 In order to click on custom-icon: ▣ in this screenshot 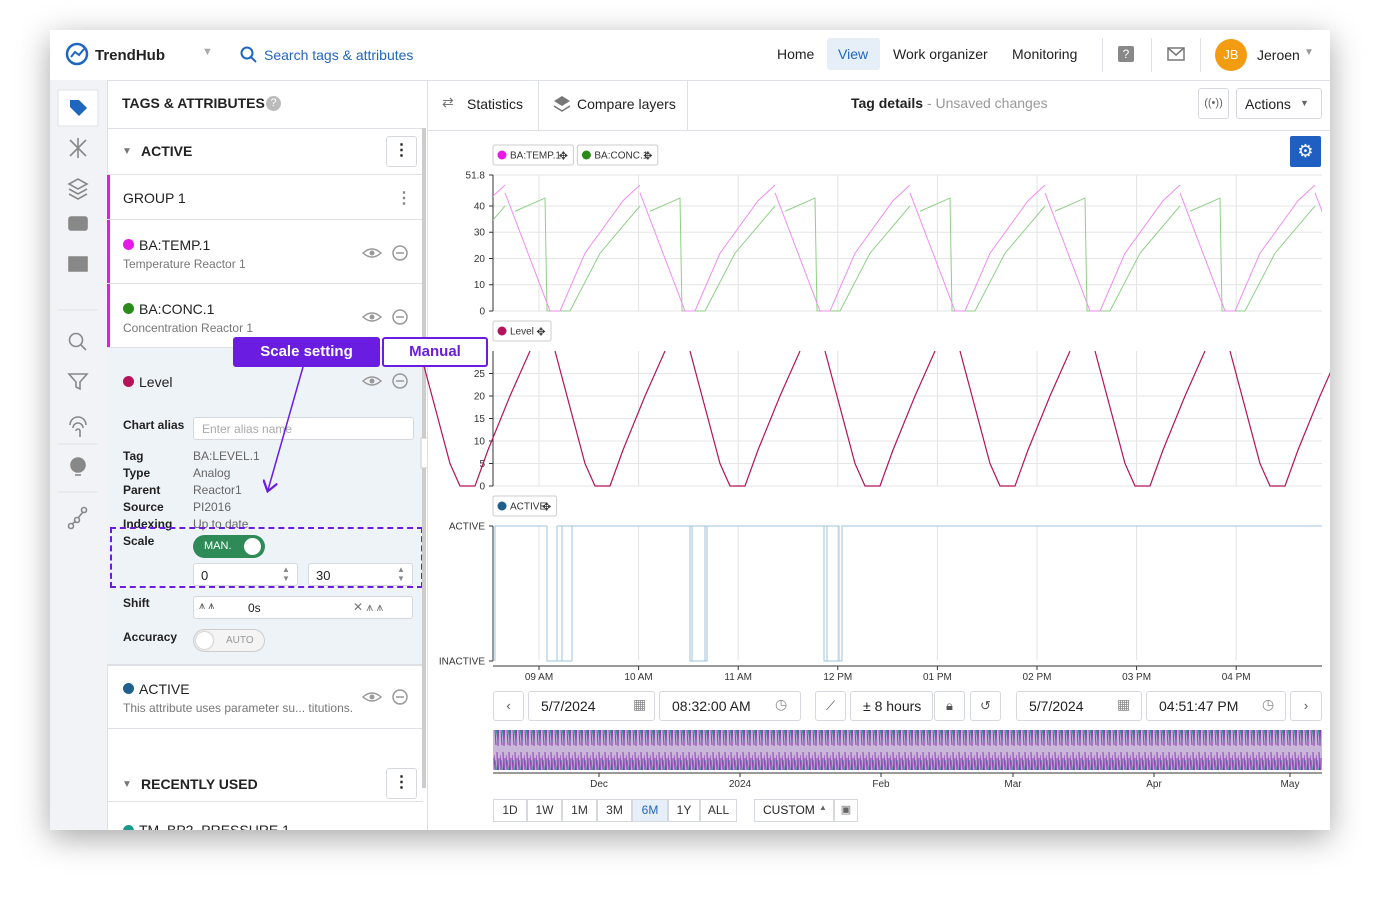, I will do `click(846, 810)`.